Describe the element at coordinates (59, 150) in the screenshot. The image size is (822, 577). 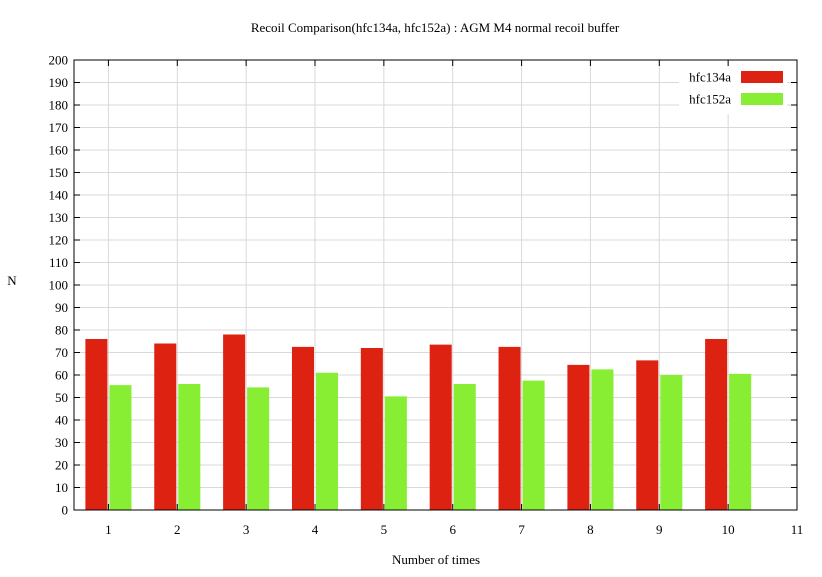
I see `y-tick-label: 160` at that location.